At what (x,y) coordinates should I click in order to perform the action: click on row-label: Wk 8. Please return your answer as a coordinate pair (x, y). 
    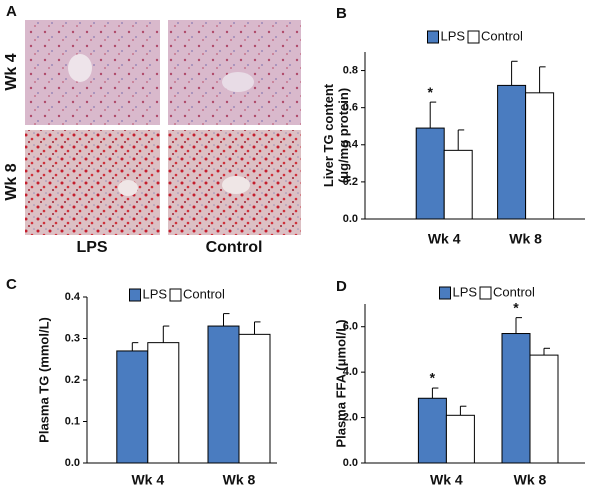
    Looking at the image, I should click on (11, 181).